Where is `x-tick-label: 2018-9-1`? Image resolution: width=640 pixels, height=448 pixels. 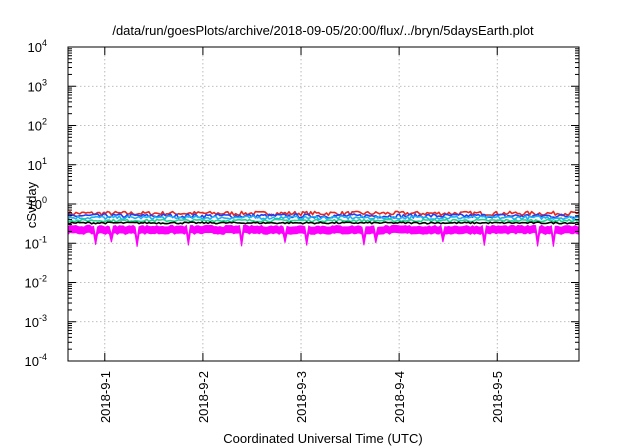 x-tick-label: 2018-9-1 is located at coordinates (105, 397).